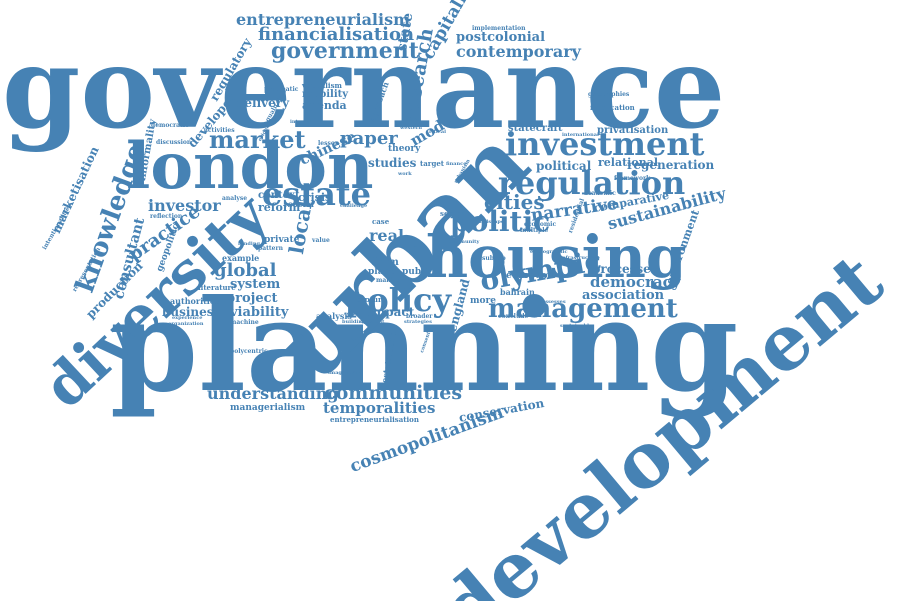 The height and width of the screenshot is (601, 900). I want to click on word-making: making, so click(389, 280).